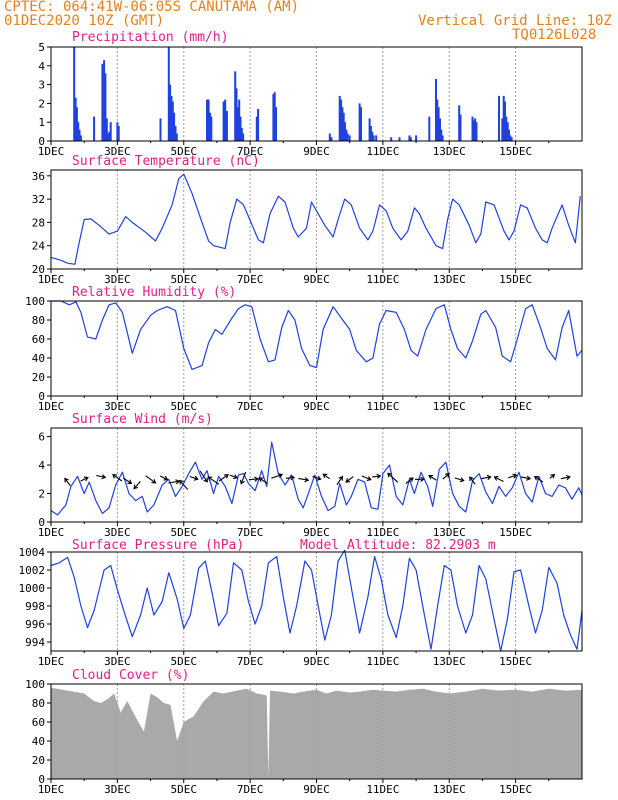  Describe the element at coordinates (32, 552) in the screenshot. I see `y-tick-label: 1004` at that location.